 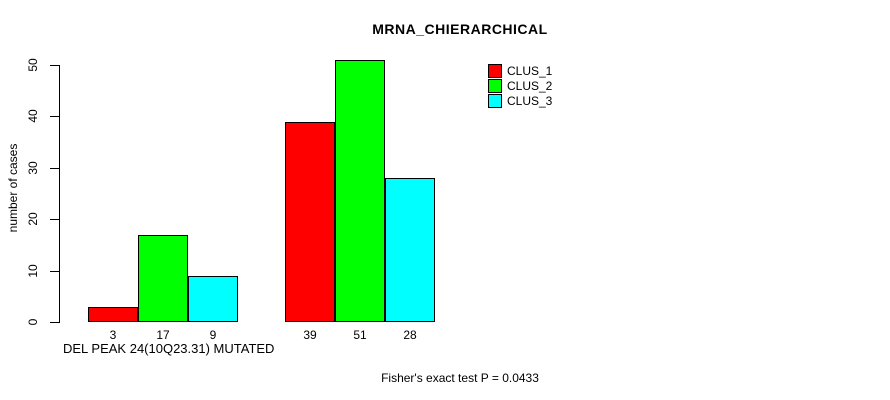 What do you see at coordinates (530, 71) in the screenshot?
I see `legend-label: CLUS_1` at bounding box center [530, 71].